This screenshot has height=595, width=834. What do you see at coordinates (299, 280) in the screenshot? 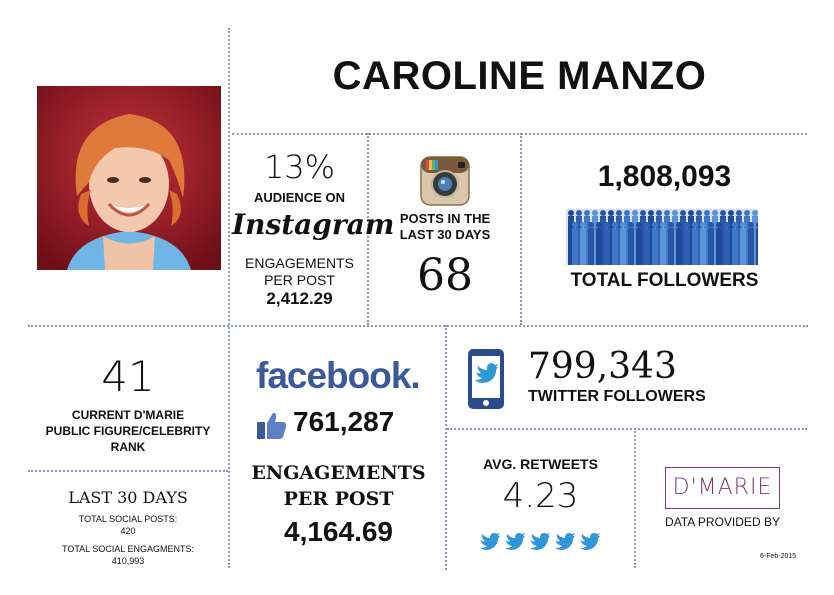
I see `instagram-engagements-label-2: PER POST` at bounding box center [299, 280].